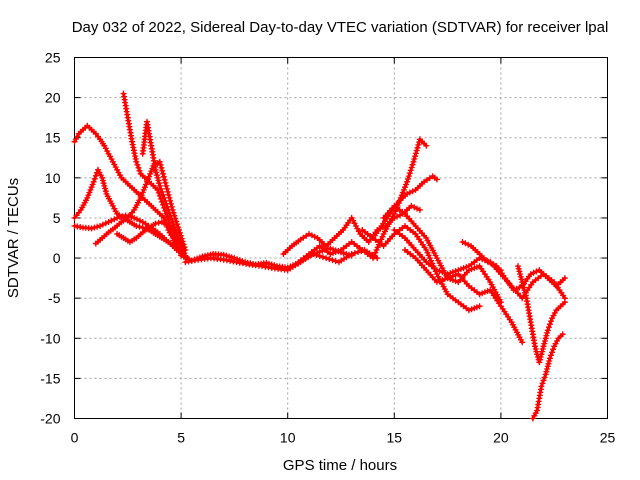 This screenshot has width=640, height=480. What do you see at coordinates (13, 238) in the screenshot?
I see `y-axis-label: SDTVAR / TECUs` at bounding box center [13, 238].